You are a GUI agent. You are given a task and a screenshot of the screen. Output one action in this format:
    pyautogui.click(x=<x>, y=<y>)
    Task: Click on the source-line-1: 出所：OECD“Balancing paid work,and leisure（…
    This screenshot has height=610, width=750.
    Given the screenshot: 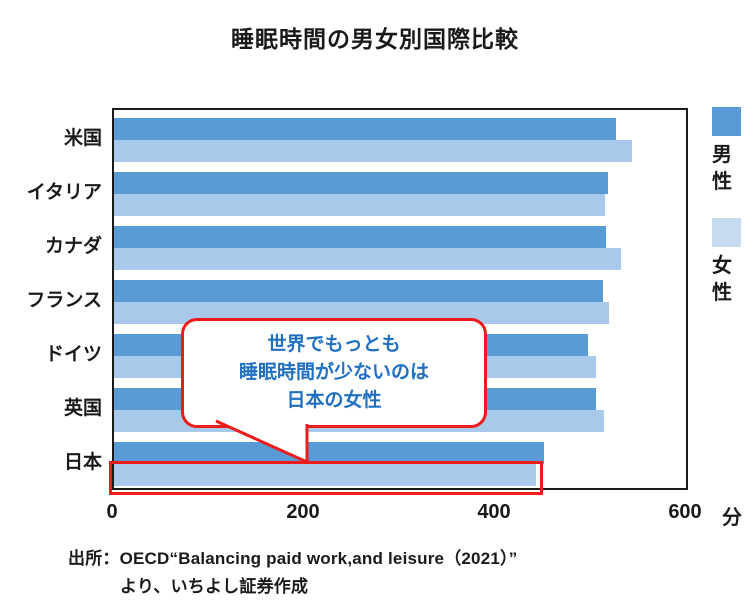 What is the action you would take?
    pyautogui.click(x=293, y=558)
    